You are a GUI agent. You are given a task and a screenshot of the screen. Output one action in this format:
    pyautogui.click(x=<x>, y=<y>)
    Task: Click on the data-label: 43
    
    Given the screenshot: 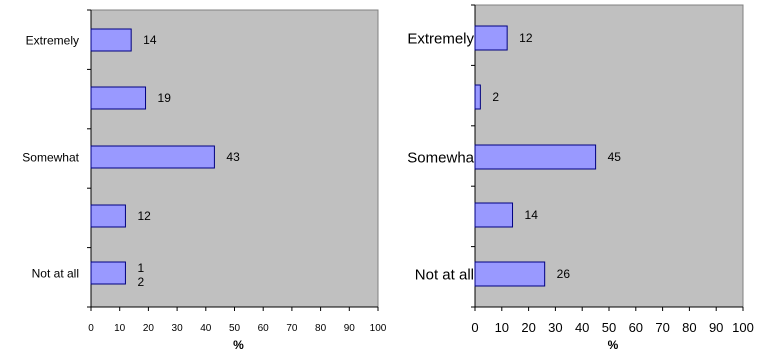 What is the action you would take?
    pyautogui.click(x=233, y=157)
    